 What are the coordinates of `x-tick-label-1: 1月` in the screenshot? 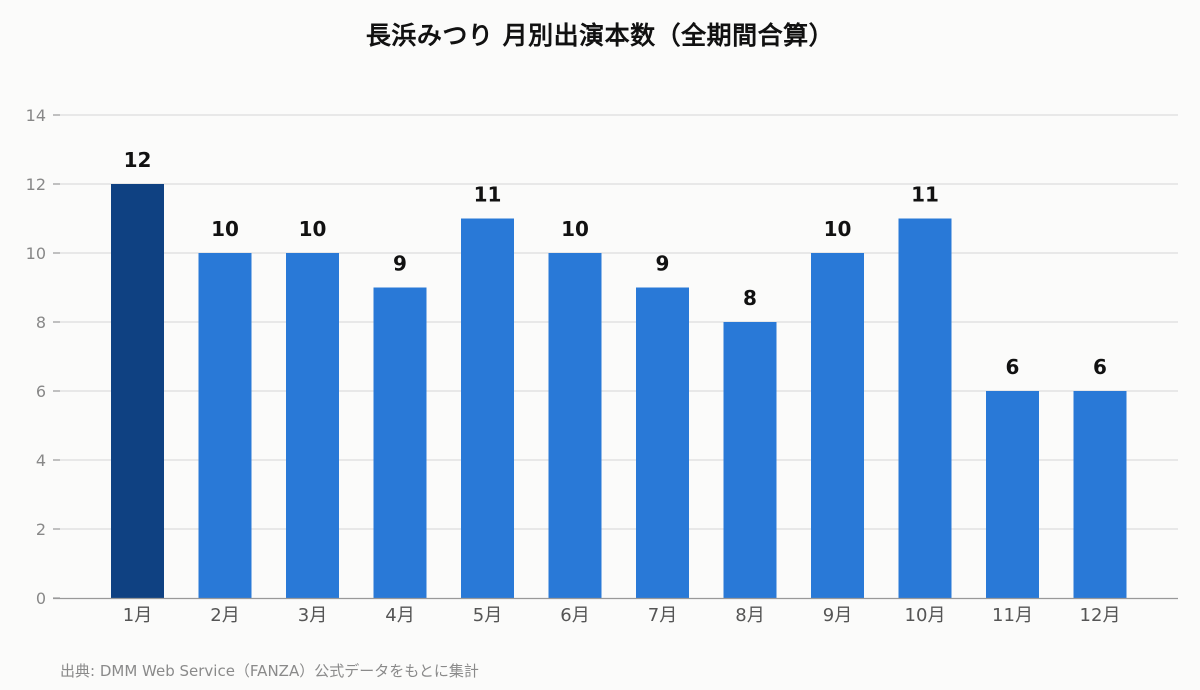 It's located at (137, 615).